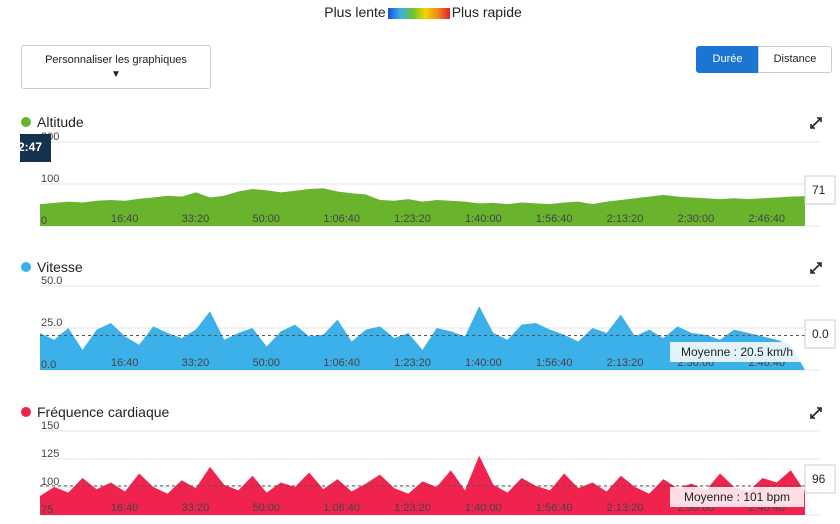 This screenshot has width=840, height=524. Describe the element at coordinates (795, 59) in the screenshot. I see `distance-toggle: Distance` at that location.